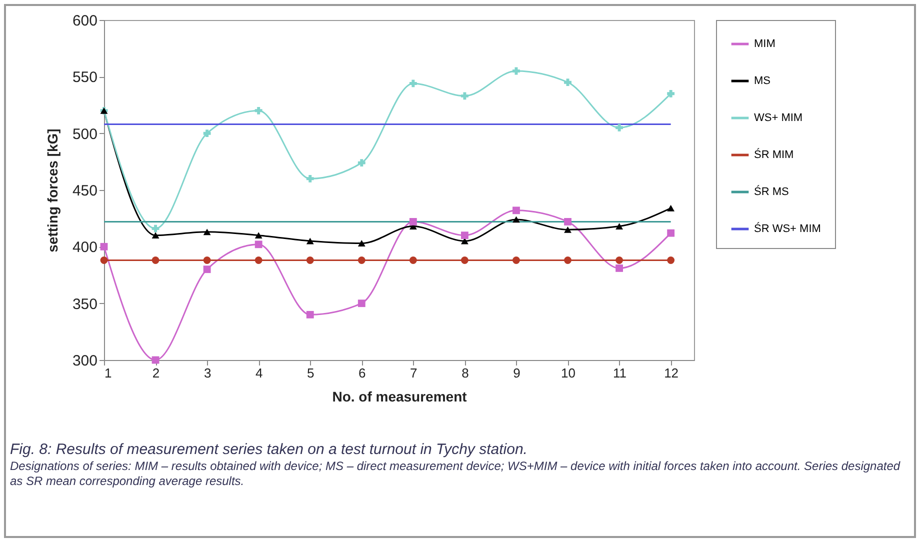 The width and height of the screenshot is (924, 546). What do you see at coordinates (85, 134) in the screenshot?
I see `y-tick-label: 500` at bounding box center [85, 134].